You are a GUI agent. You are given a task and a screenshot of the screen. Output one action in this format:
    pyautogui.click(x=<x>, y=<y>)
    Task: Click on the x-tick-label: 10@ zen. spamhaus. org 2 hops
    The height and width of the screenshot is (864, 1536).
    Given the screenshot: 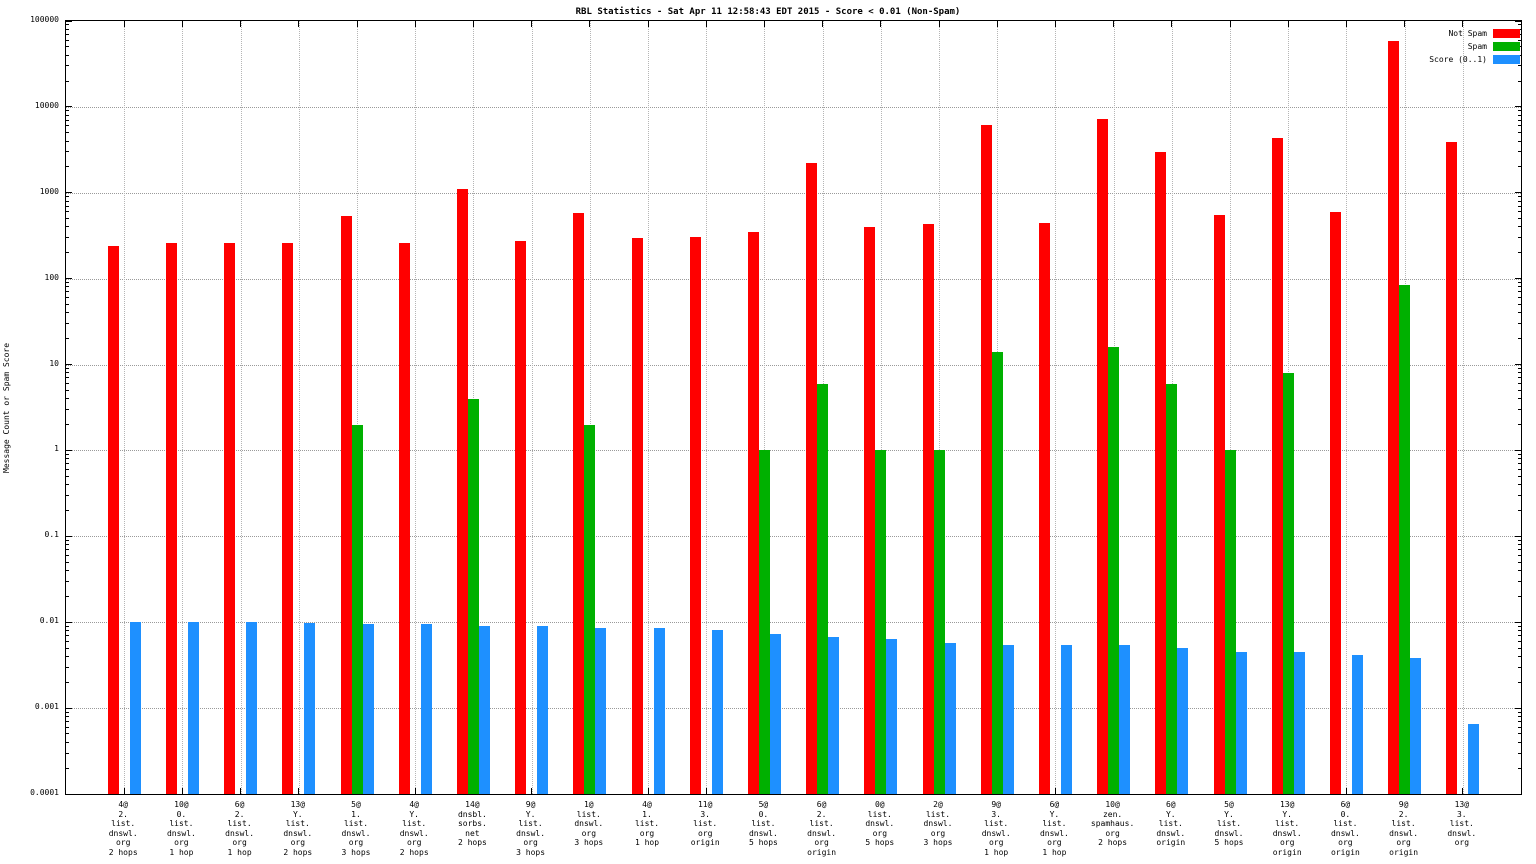 What is the action you would take?
    pyautogui.click(x=1112, y=823)
    